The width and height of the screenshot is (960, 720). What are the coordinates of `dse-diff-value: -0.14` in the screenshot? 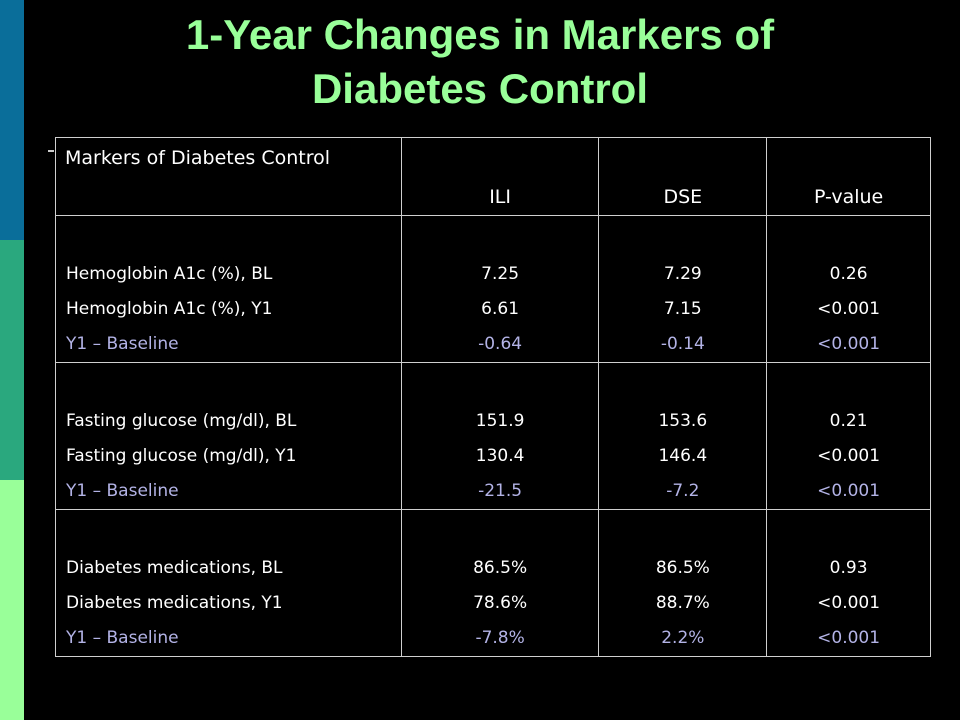 It's located at (682, 344).